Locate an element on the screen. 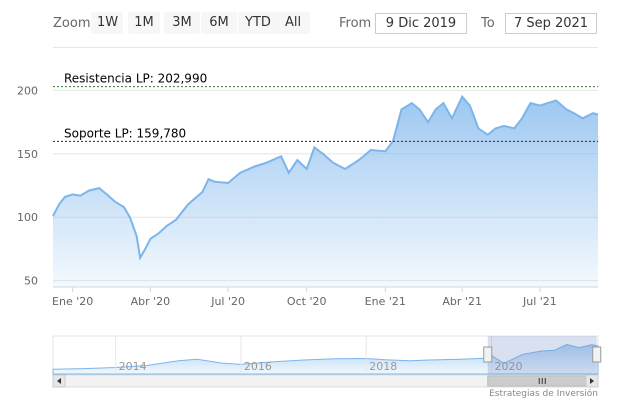 The image size is (617, 407). x-tick-label: Oct '20 is located at coordinates (307, 301).